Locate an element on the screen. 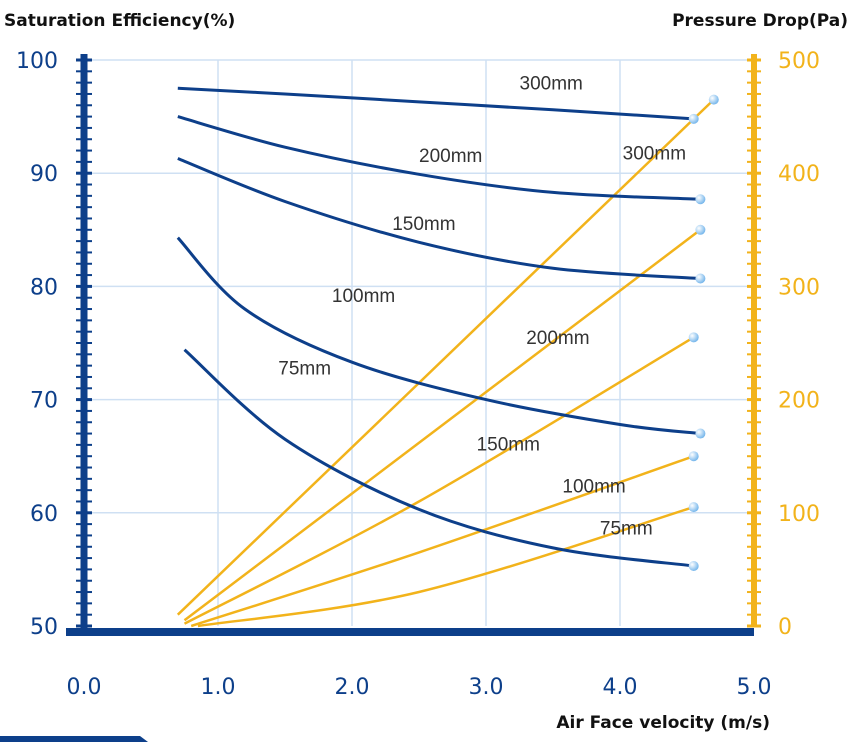 The height and width of the screenshot is (742, 856). pressure-label-75mm: 75mm is located at coordinates (626, 528).